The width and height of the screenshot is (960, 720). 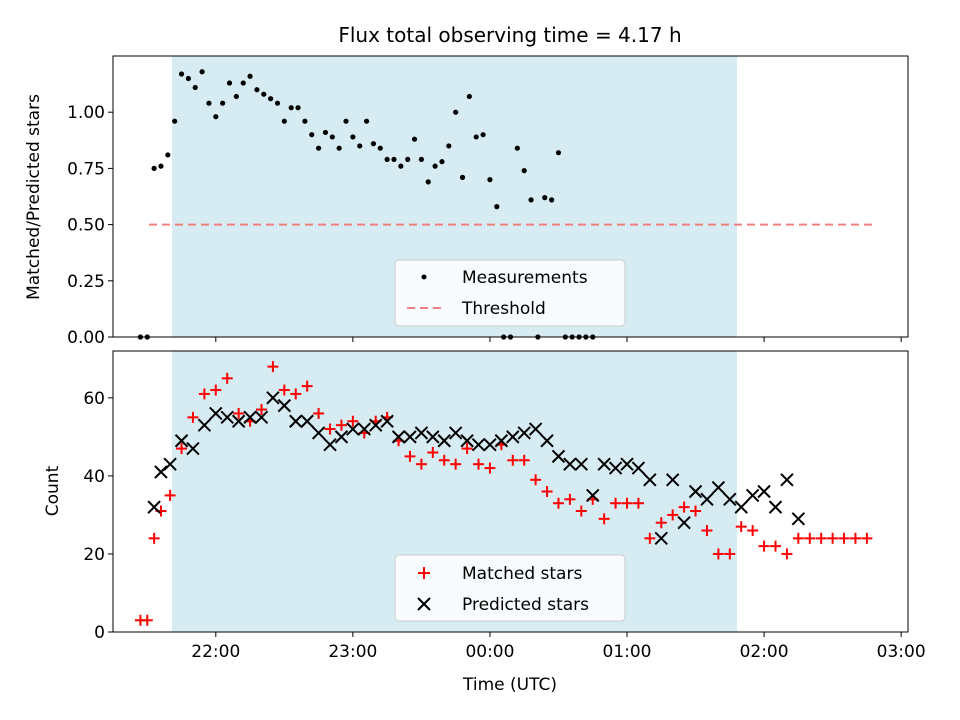 I want to click on legend-matched-marker, so click(x=424, y=573).